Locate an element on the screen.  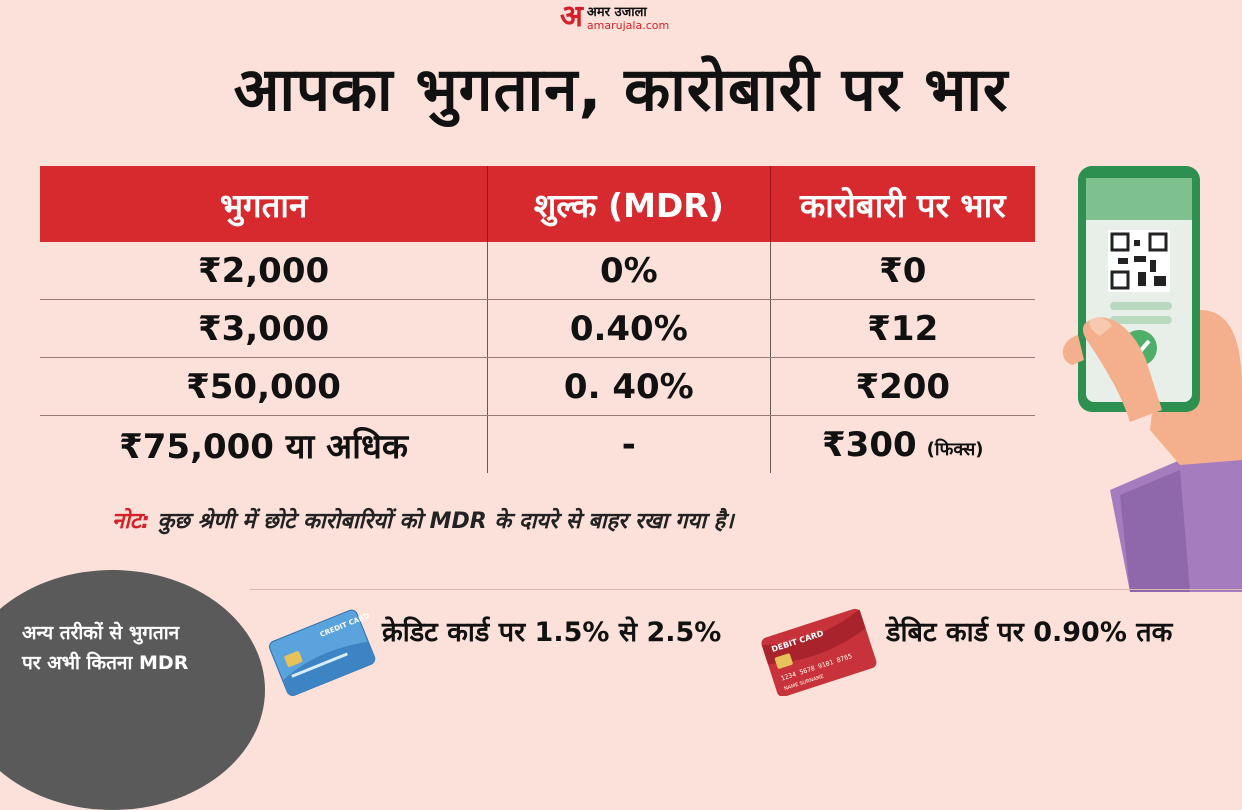
credit-card-icon: CREDIT CARD is located at coordinates (322, 652).